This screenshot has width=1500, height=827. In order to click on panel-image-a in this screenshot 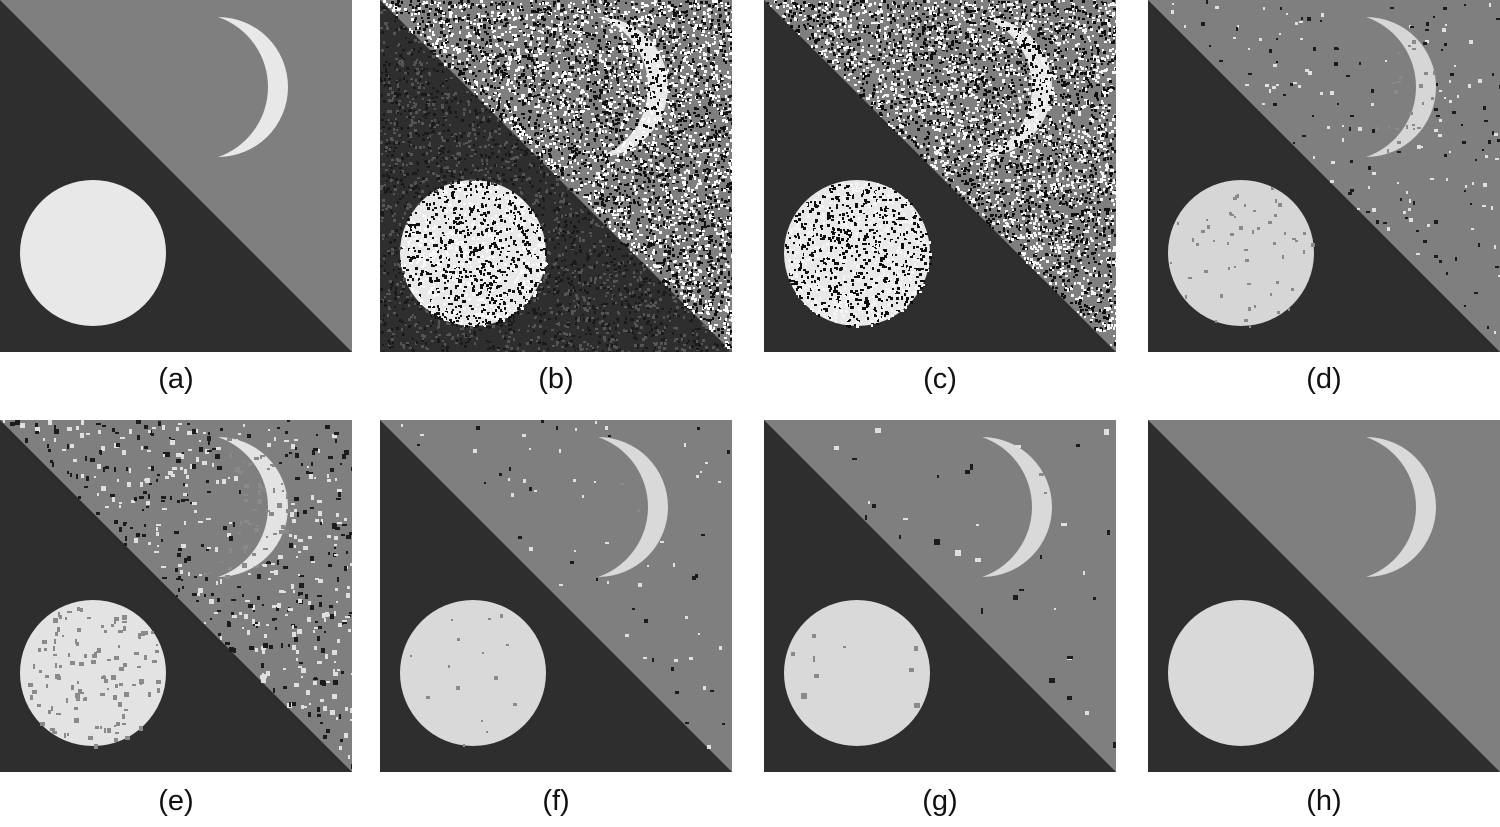, I will do `click(176, 176)`.